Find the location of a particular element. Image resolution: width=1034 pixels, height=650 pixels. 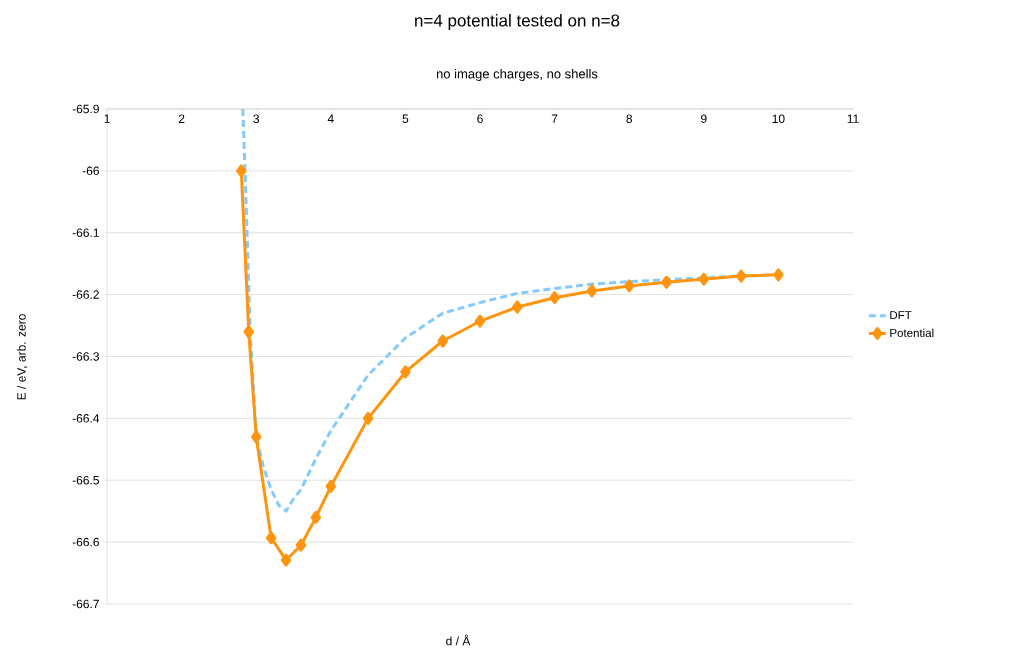

x-tick-label: 4 is located at coordinates (330, 118).